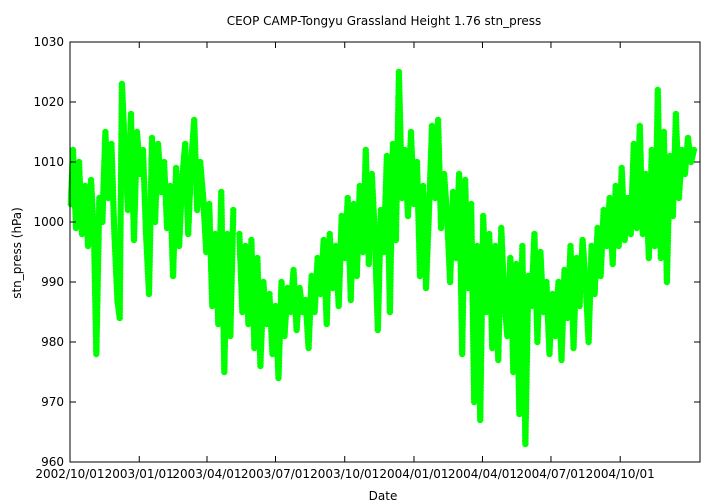 The height and width of the screenshot is (504, 720). I want to click on data-point, so click(233, 210).